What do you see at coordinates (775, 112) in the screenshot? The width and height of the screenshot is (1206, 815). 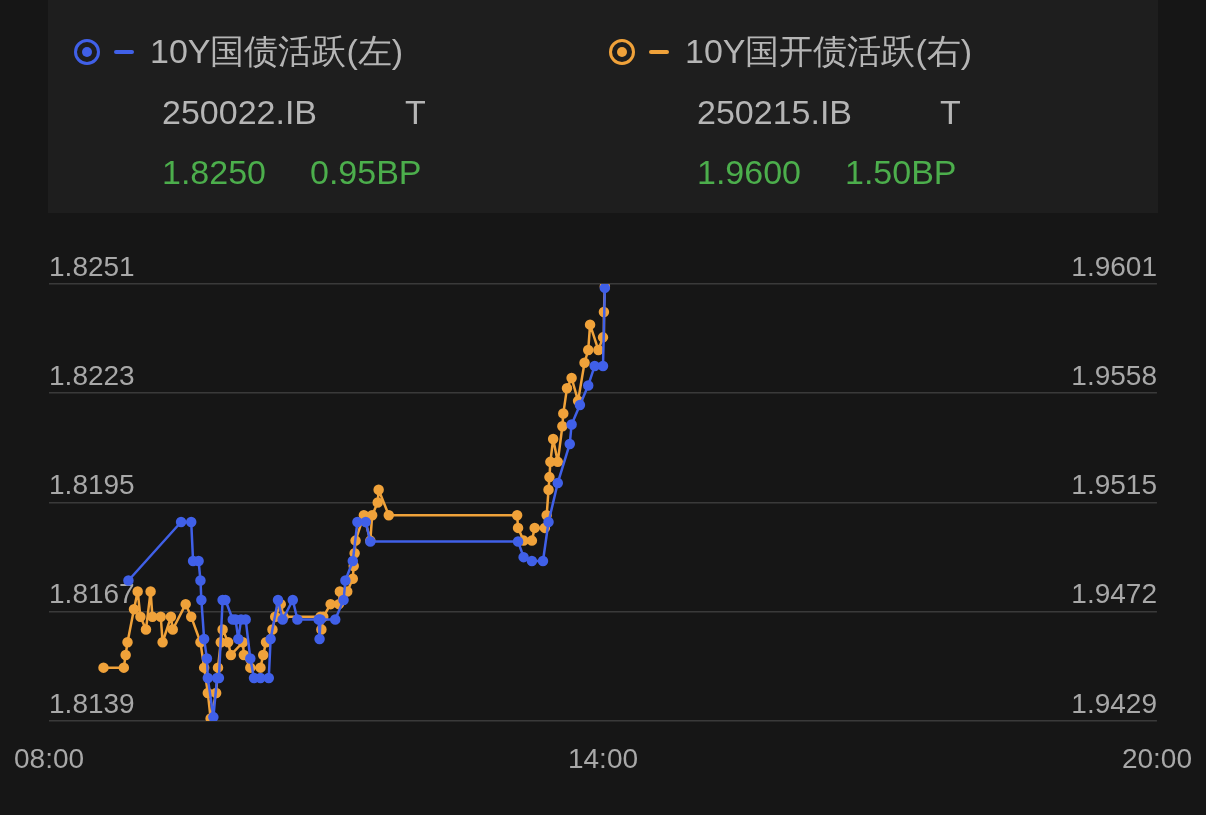 I see `text: 250215.IB` at bounding box center [775, 112].